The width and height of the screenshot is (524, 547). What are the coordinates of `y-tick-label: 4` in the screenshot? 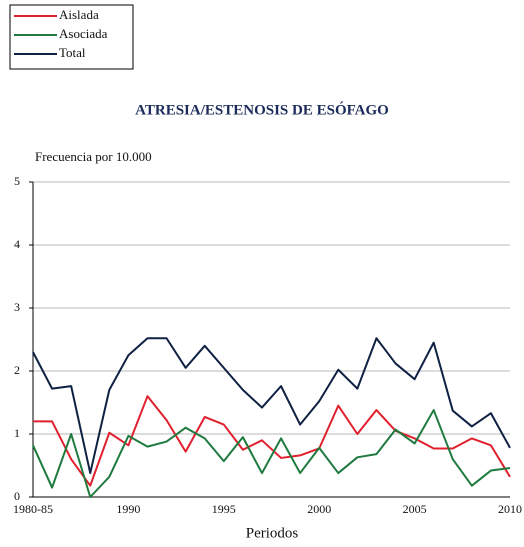 It's located at (17, 244).